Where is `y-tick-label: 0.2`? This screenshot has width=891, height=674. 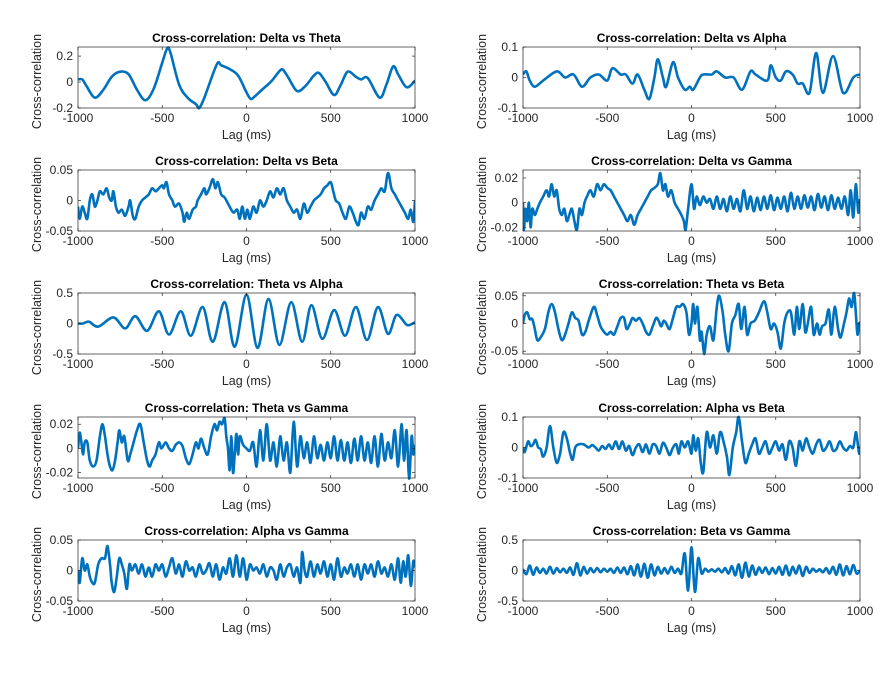
y-tick-label: 0.2 is located at coordinates (64, 56).